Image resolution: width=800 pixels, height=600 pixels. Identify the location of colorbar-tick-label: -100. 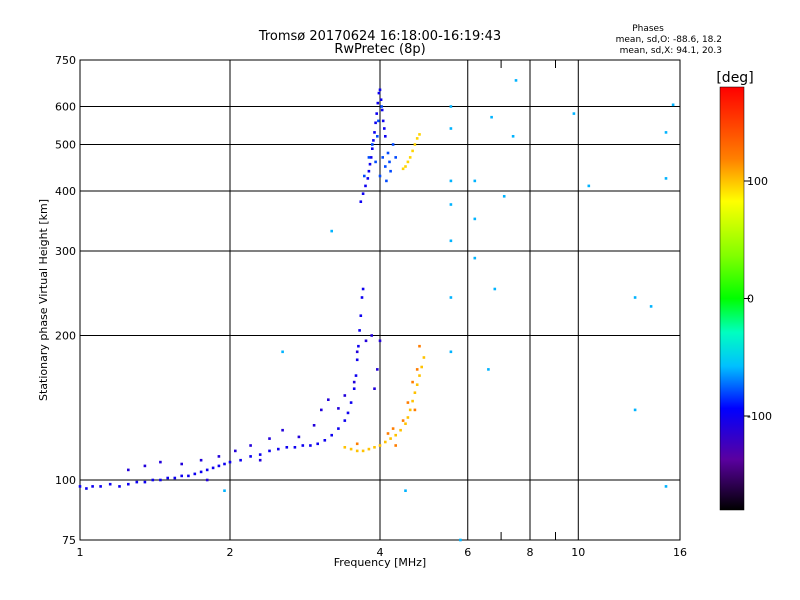
(759, 416).